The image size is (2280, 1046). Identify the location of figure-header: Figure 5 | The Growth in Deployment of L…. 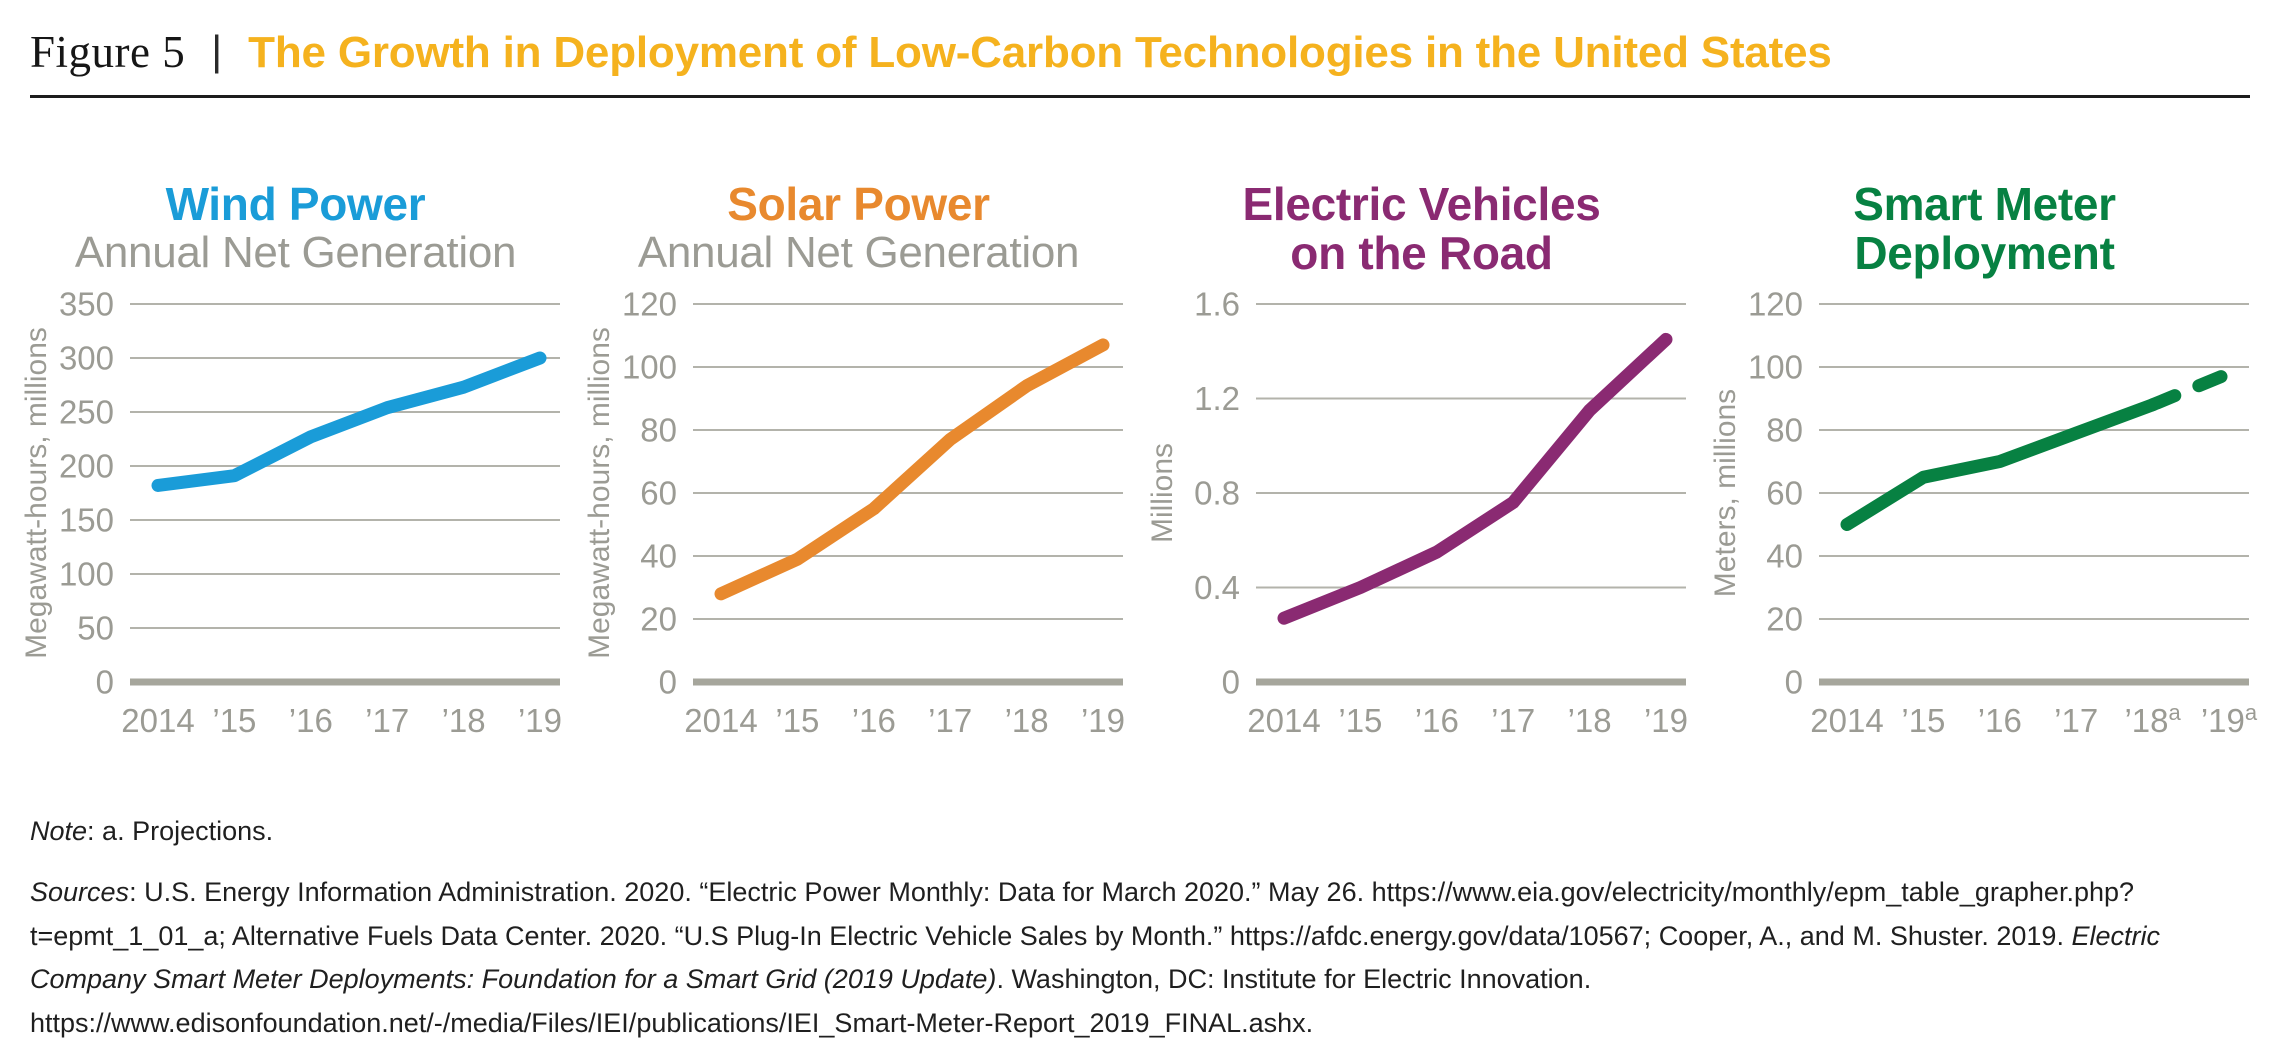
(1140, 39).